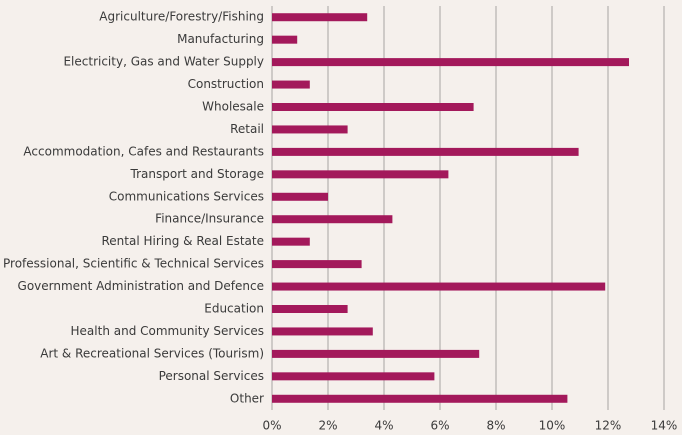 The image size is (682, 435). What do you see at coordinates (495, 426) in the screenshot?
I see `x-tick-label: 8%` at bounding box center [495, 426].